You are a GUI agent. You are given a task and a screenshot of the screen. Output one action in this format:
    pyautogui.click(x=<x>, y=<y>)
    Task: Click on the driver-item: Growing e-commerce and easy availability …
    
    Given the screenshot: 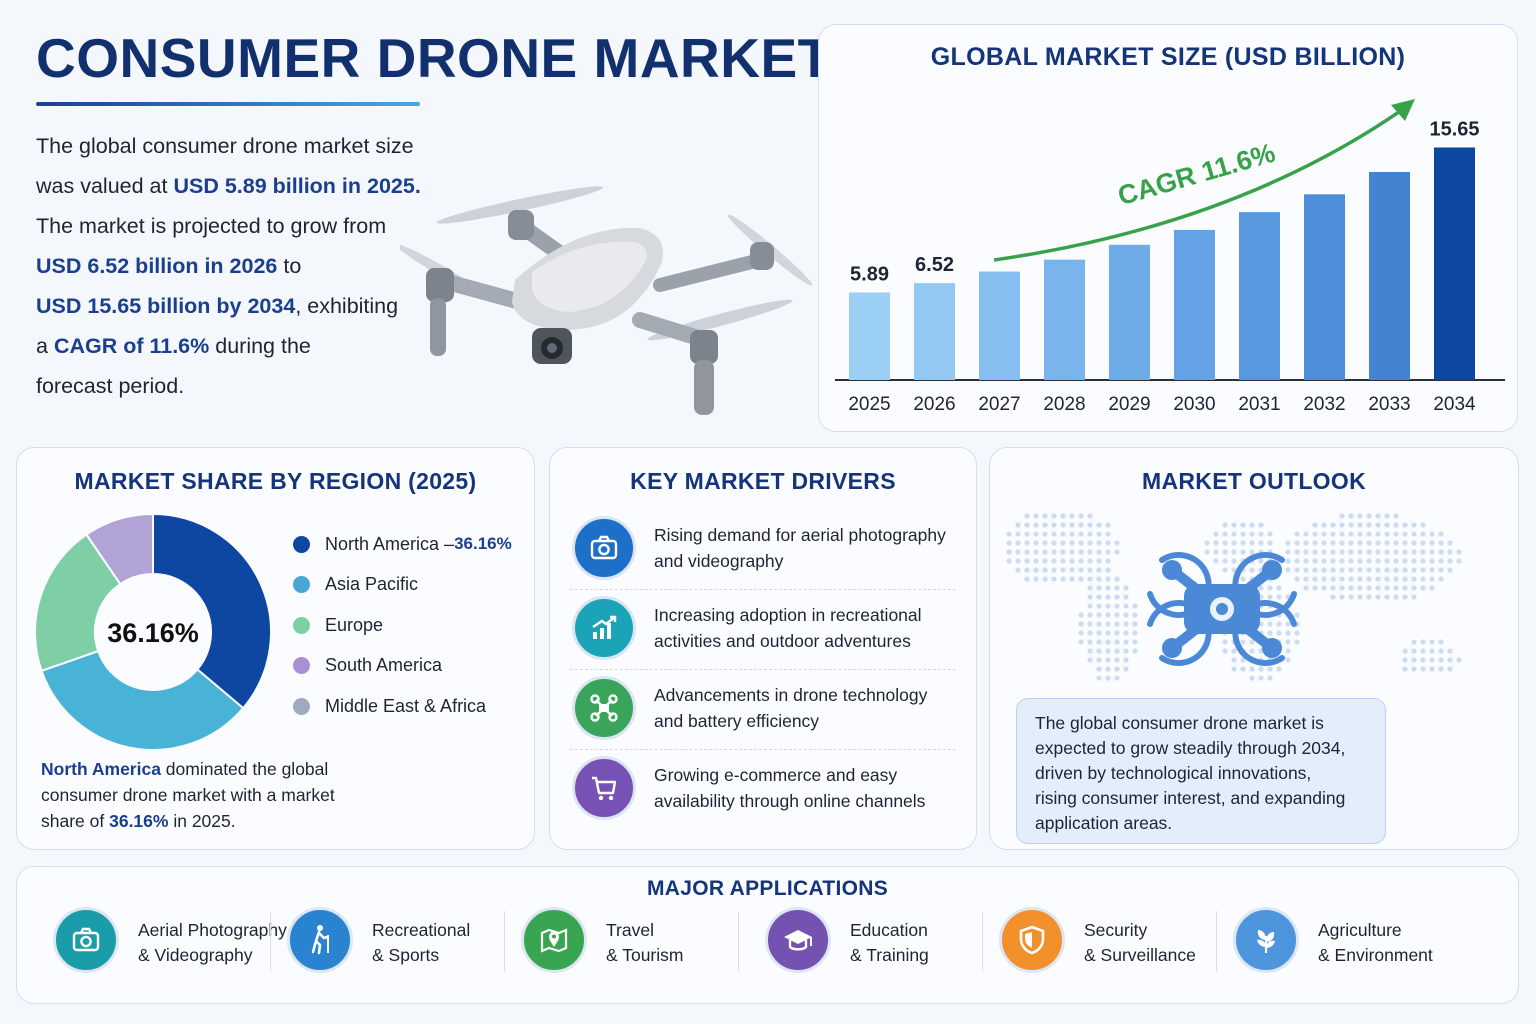 What is the action you would take?
    pyautogui.click(x=763, y=790)
    